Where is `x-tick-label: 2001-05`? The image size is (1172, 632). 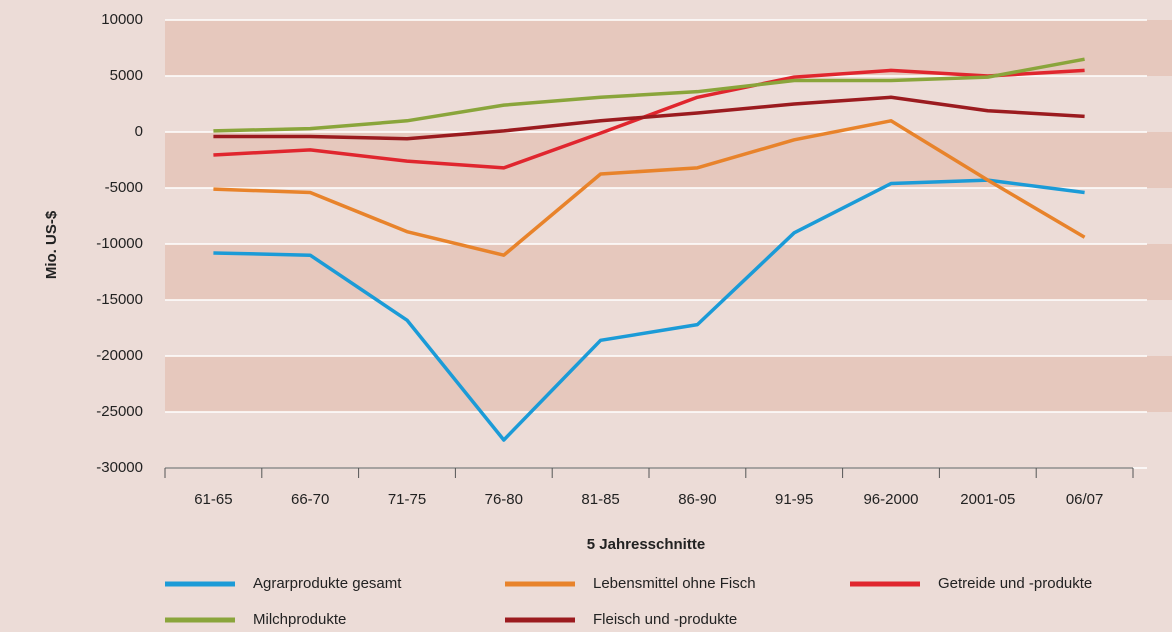
x-tick-label: 2001-05 is located at coordinates (987, 499).